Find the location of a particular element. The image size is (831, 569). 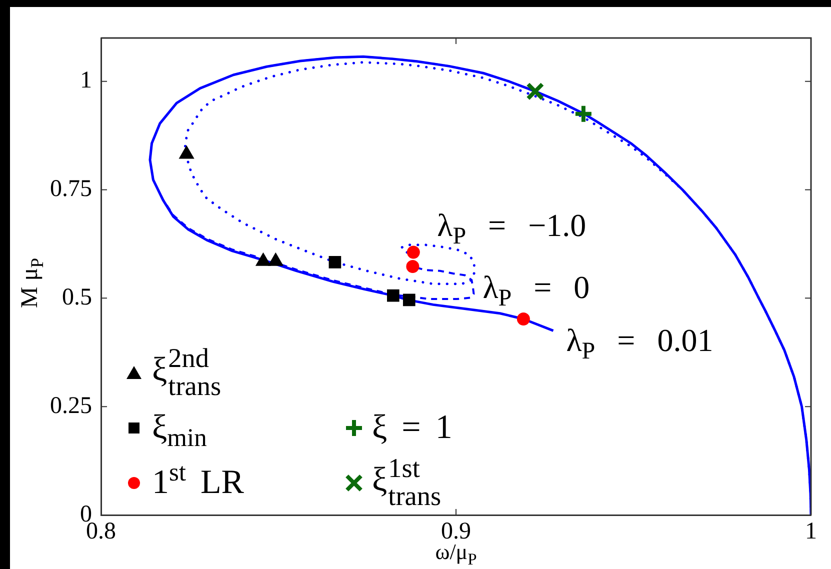

legend-label: ξ = 1 is located at coordinates (412, 427).